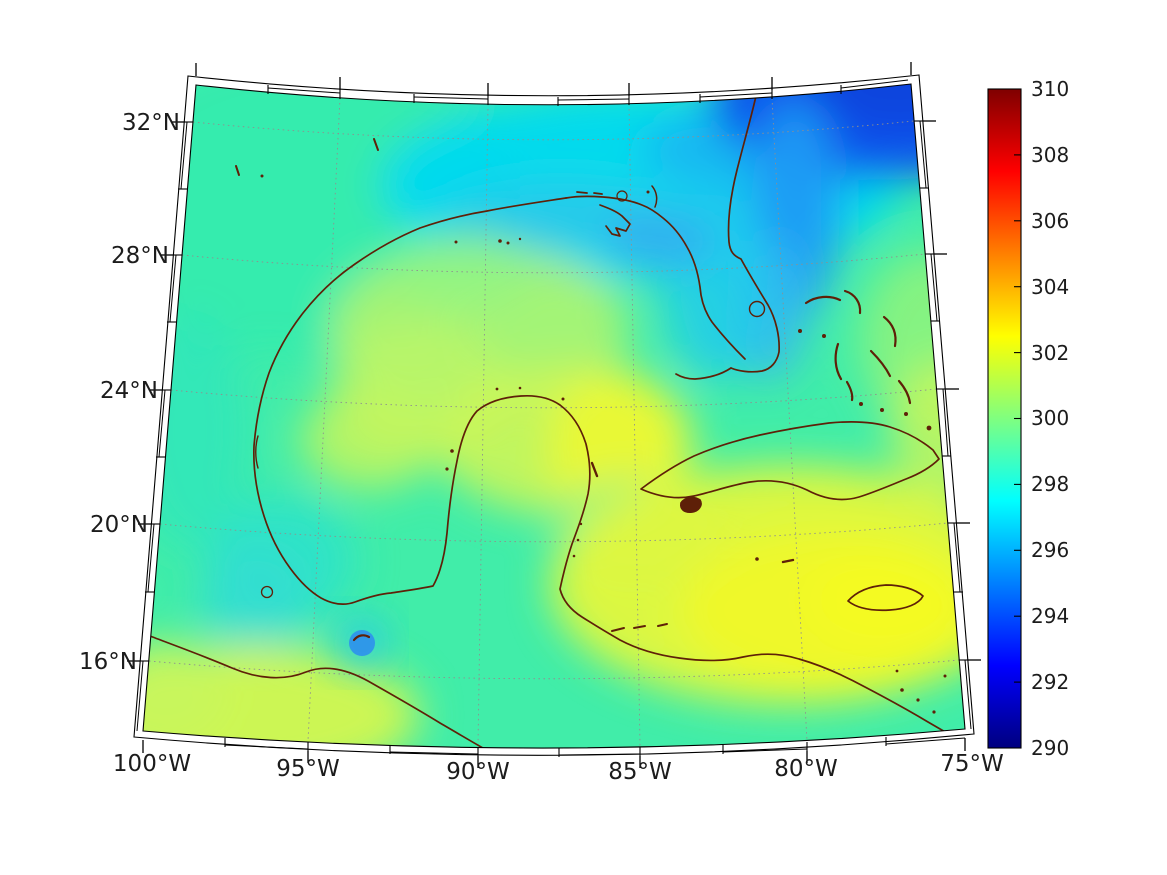  I want to click on colorbar-tick-label: 294, so click(1050, 616).